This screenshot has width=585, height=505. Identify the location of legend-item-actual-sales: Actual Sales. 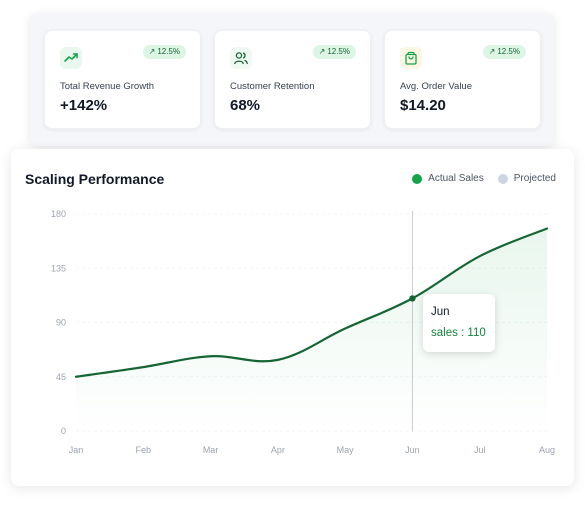
(448, 178).